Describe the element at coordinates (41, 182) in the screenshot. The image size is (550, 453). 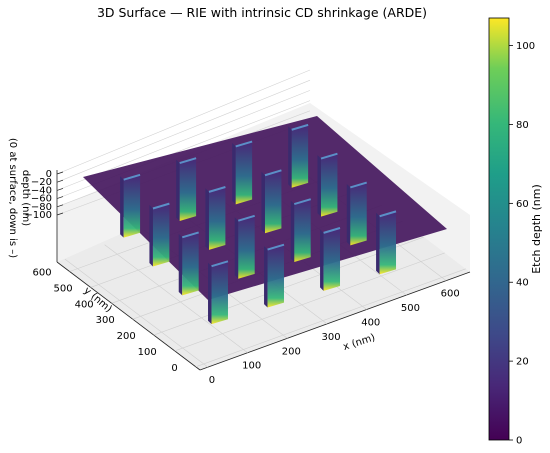
I see `z-tick-label: −20` at that location.